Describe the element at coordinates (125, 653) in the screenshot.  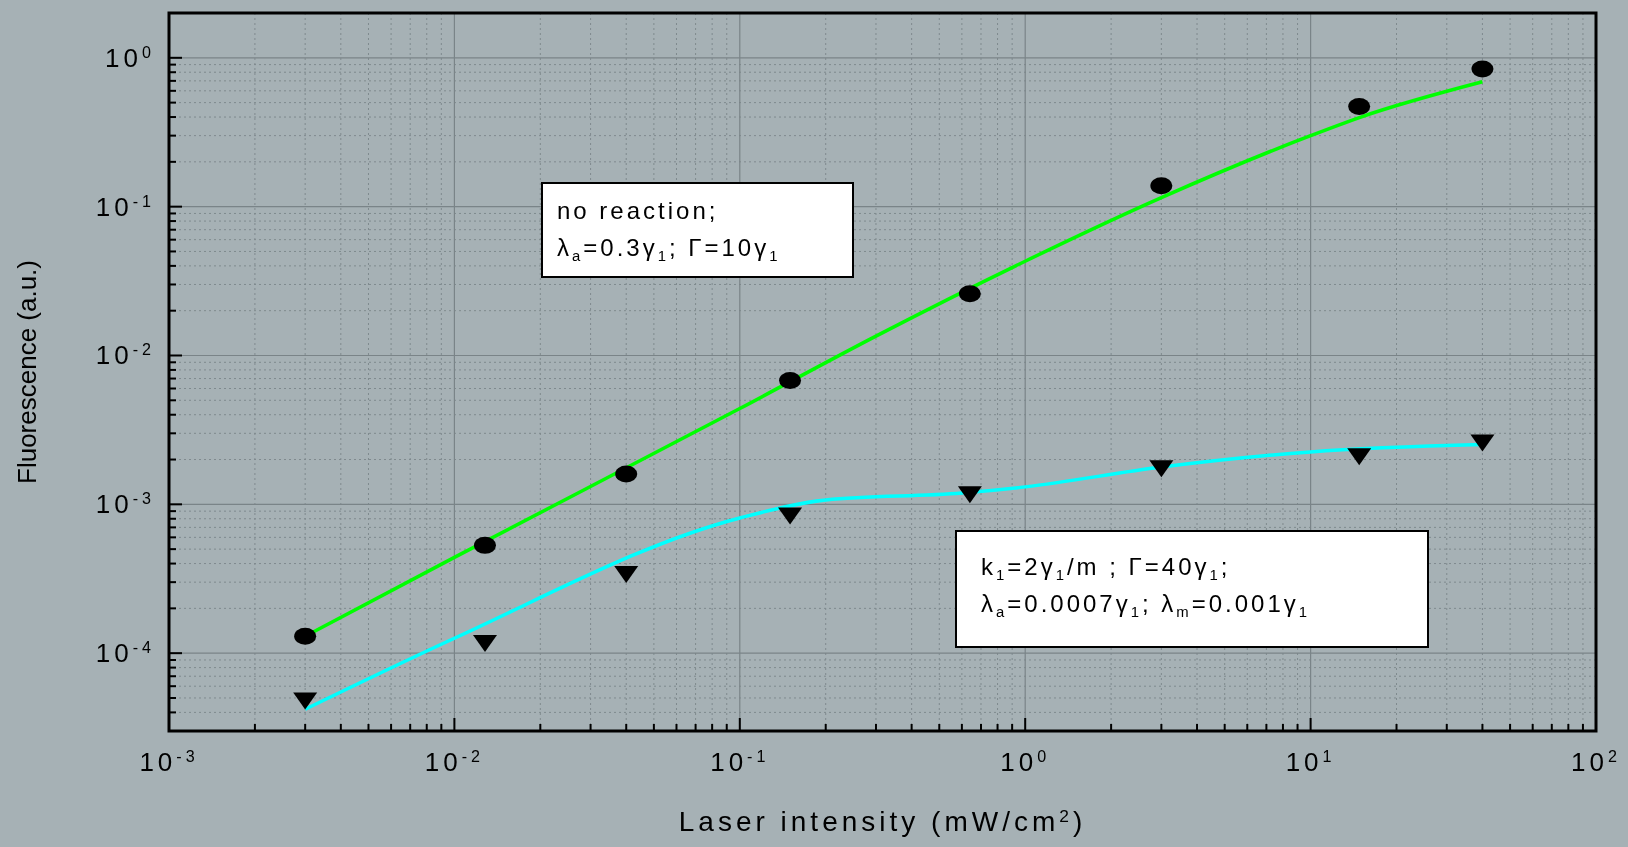
I see `y-tick-label: 10$^{-4}$` at that location.